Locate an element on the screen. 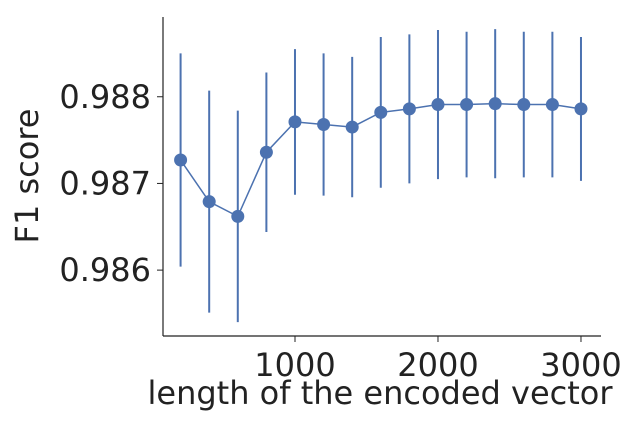 This screenshot has width=633, height=432. x-tick-label: 2000 is located at coordinates (437, 365).